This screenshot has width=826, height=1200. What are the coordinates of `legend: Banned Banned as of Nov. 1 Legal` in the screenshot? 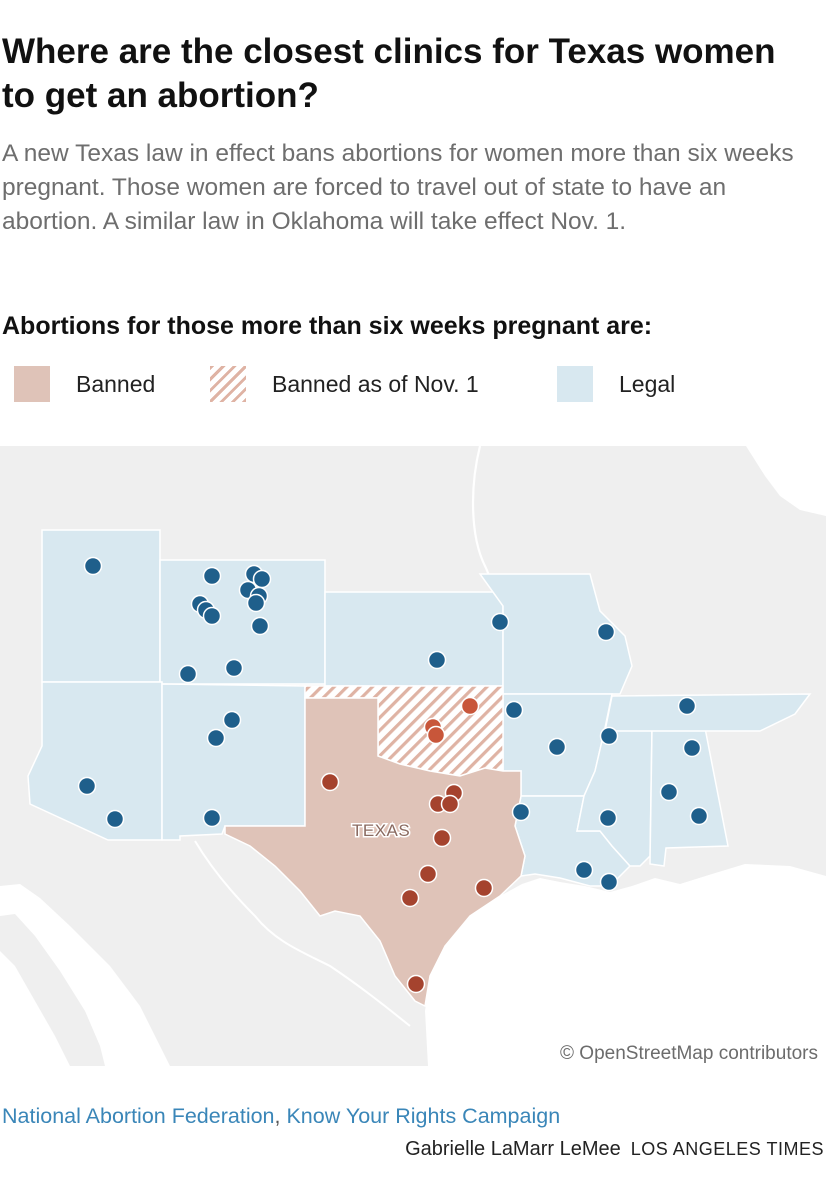 It's located at (414, 384).